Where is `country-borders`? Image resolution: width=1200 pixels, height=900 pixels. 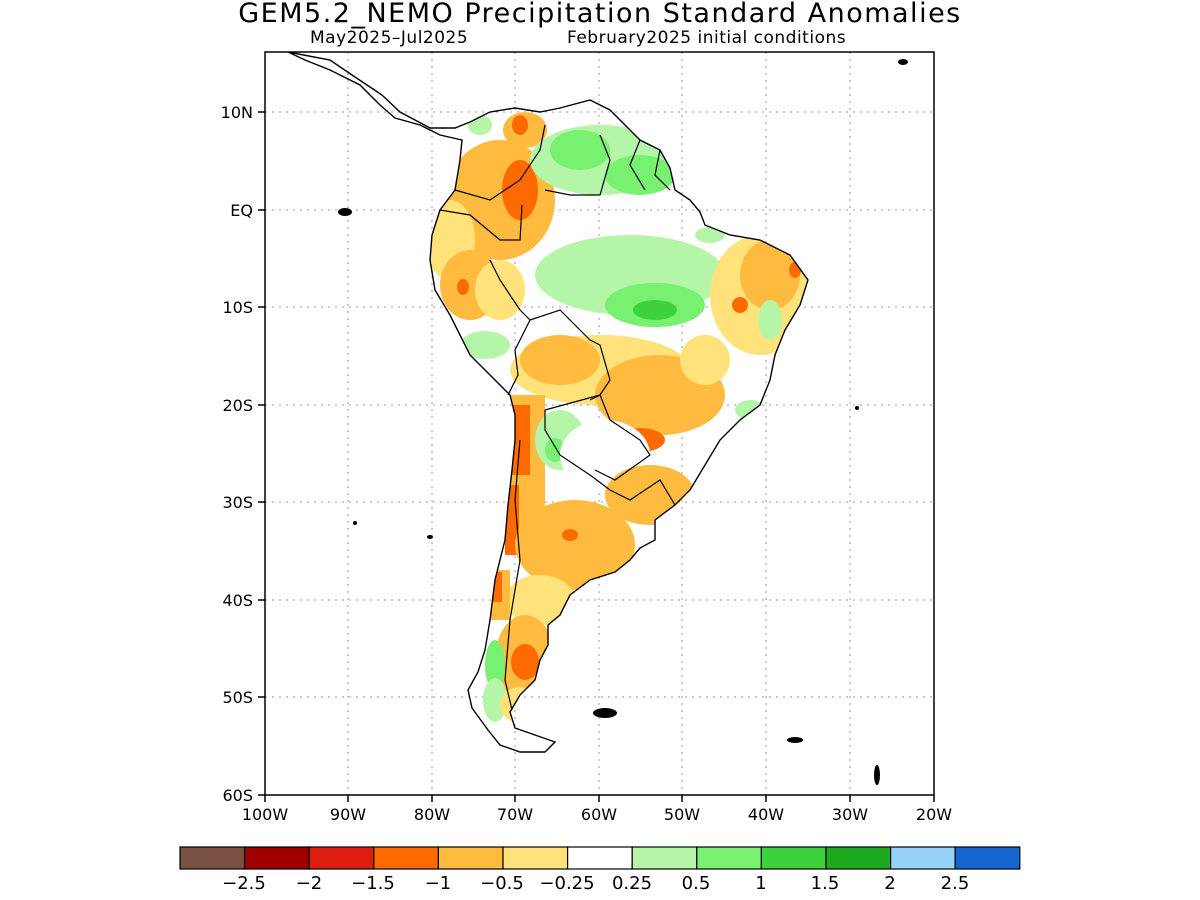 country-borders is located at coordinates (557, 417).